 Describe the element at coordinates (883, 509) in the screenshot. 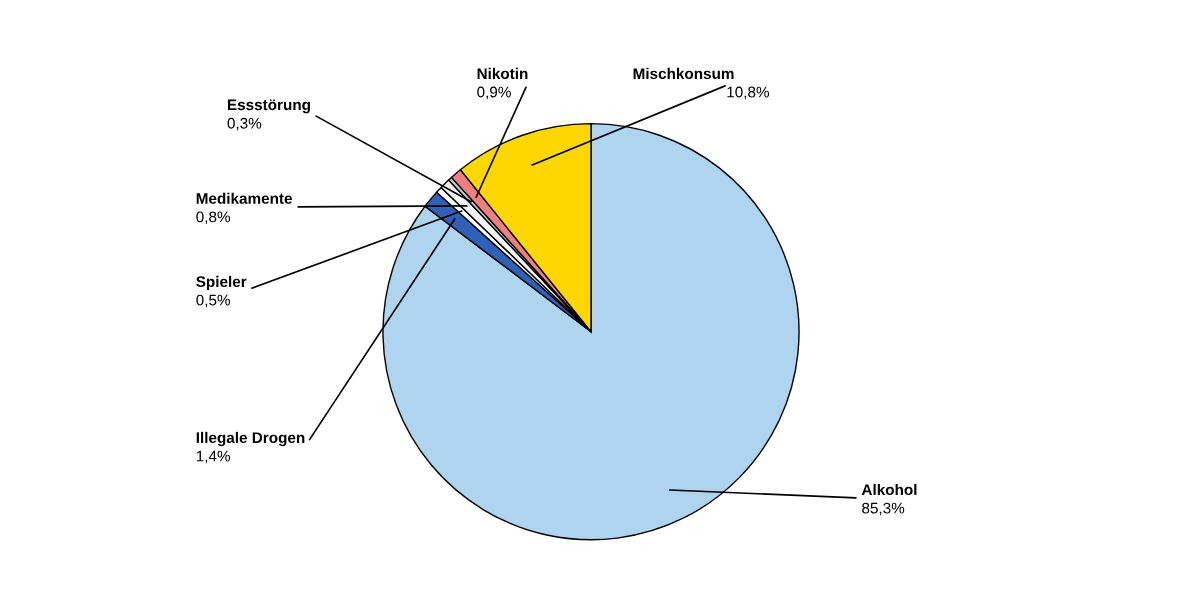

I see `data-label: 85,3%` at that location.